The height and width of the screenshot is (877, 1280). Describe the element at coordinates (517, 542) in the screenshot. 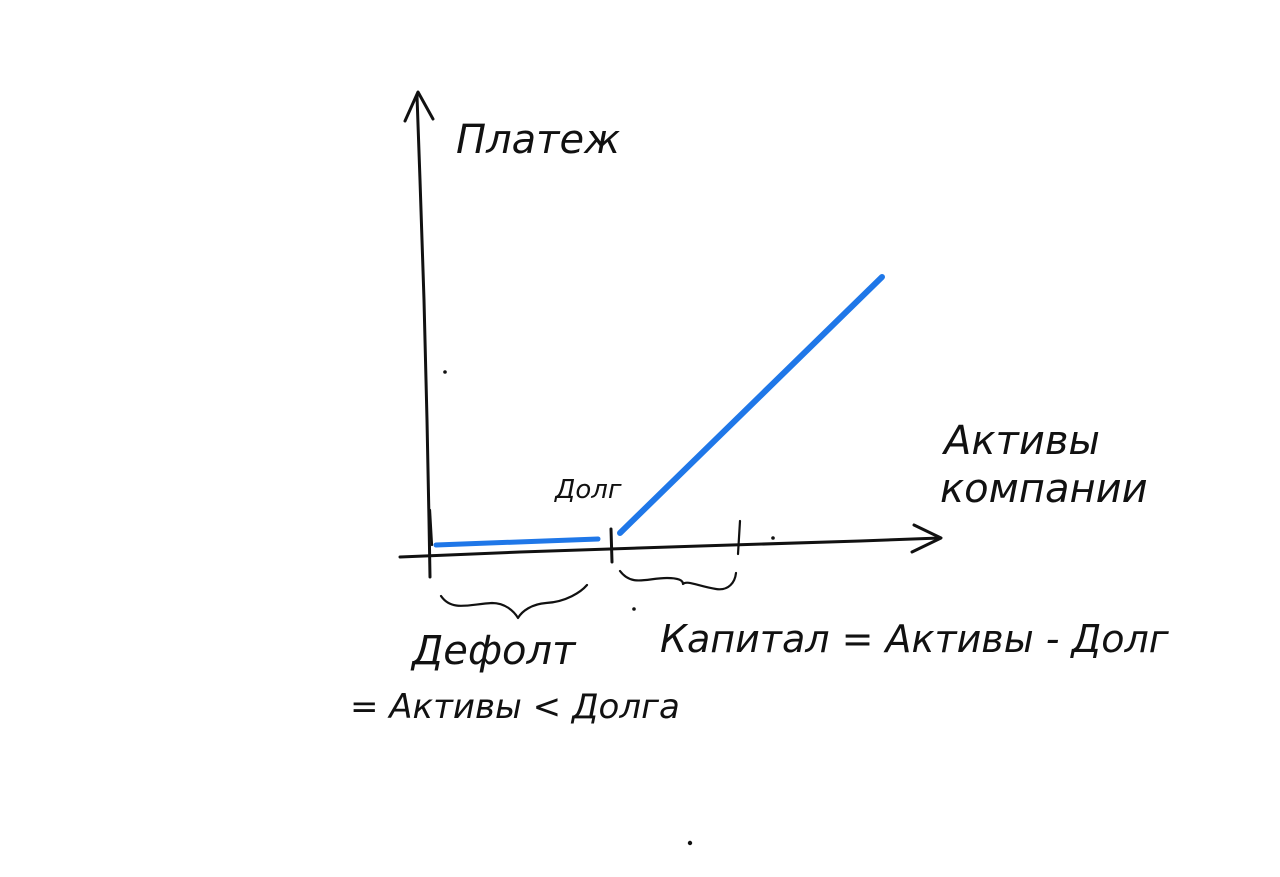

I see `payoff-segment-default` at that location.